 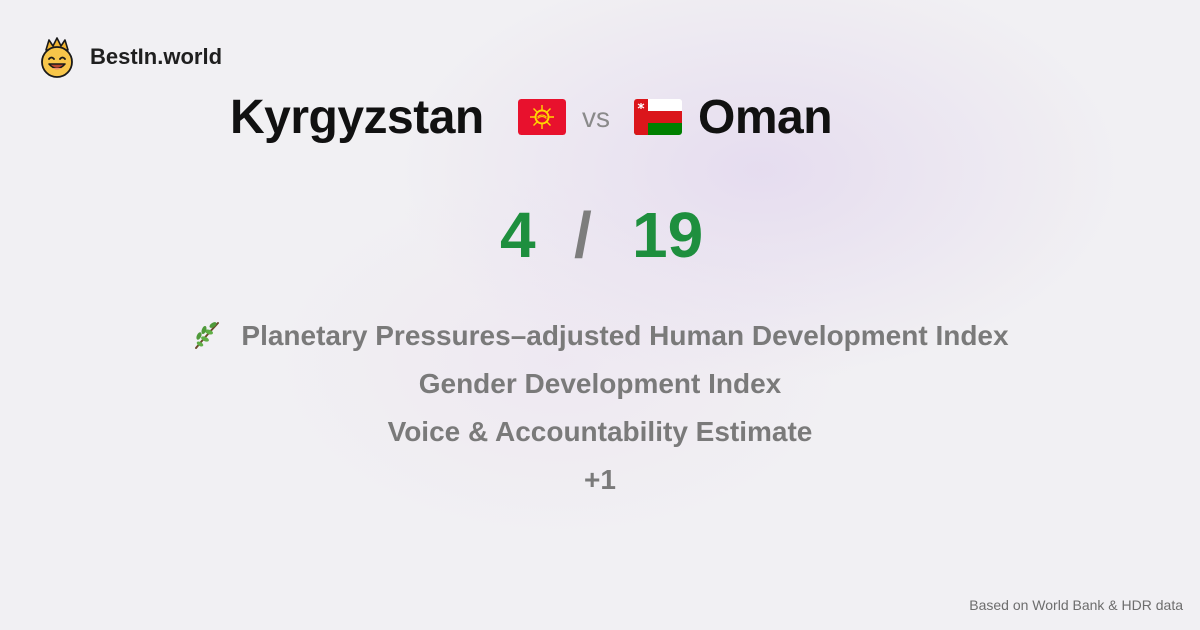 What do you see at coordinates (600, 235) in the screenshot?
I see `score-row: 4 / 19` at bounding box center [600, 235].